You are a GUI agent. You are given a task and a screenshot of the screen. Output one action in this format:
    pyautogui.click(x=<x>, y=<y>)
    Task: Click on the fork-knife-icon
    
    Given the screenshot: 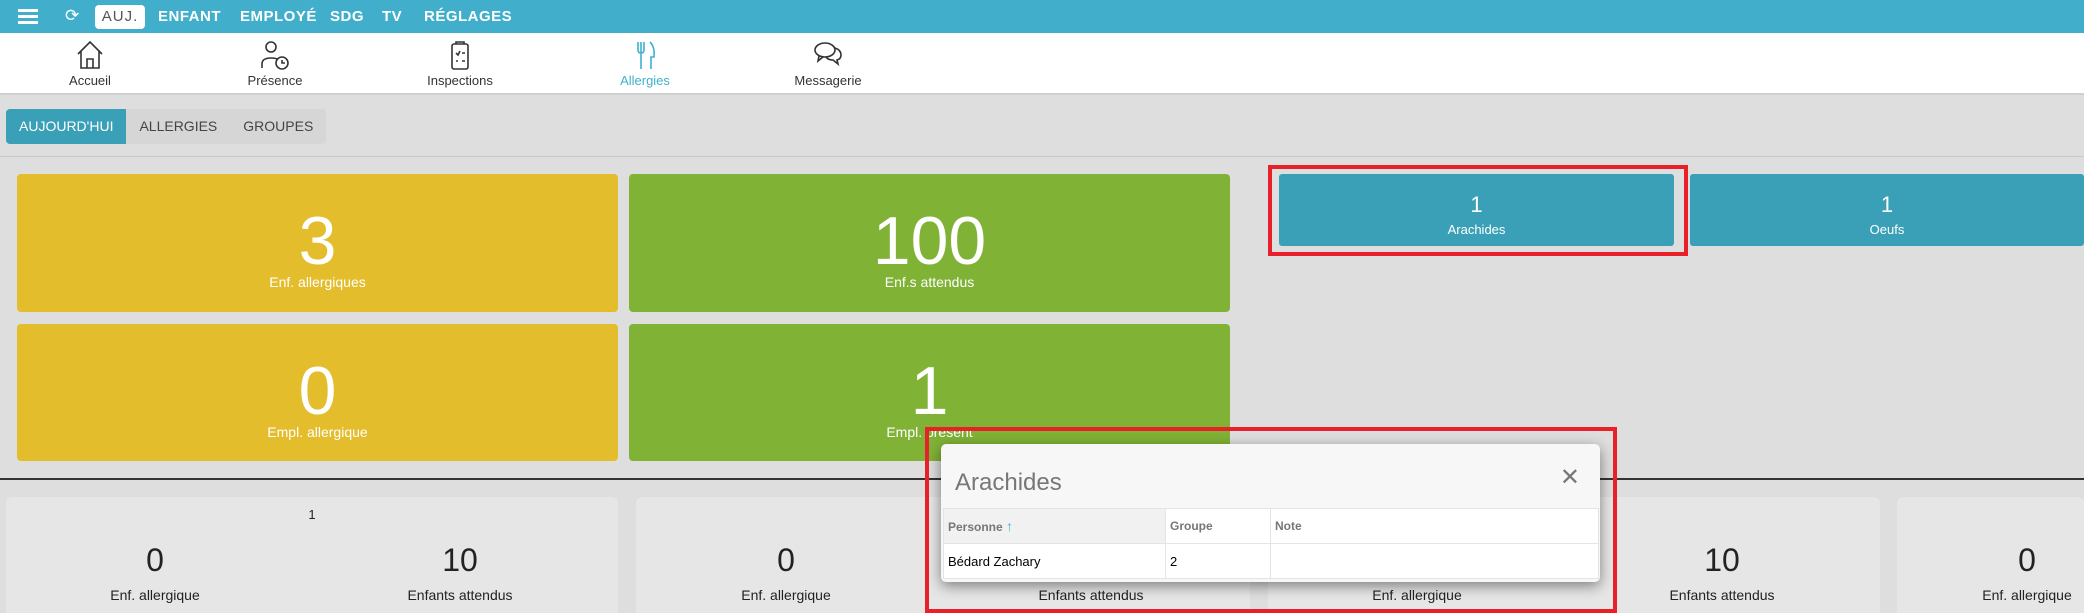 What is the action you would take?
    pyautogui.click(x=646, y=55)
    